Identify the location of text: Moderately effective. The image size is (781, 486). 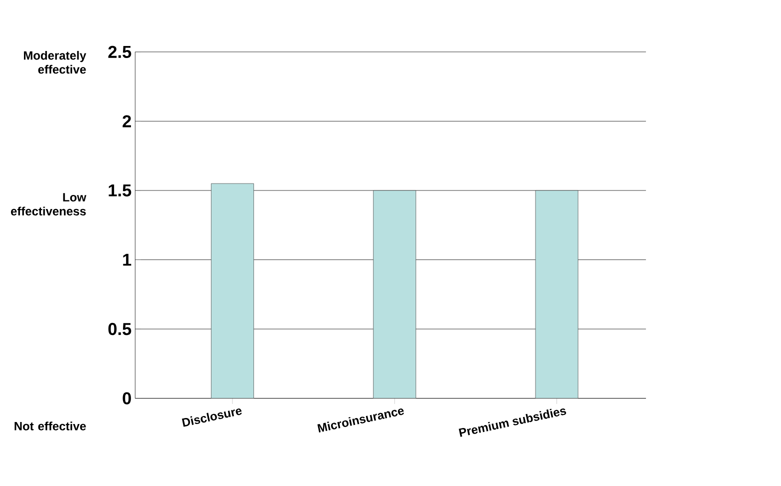
(55, 62).